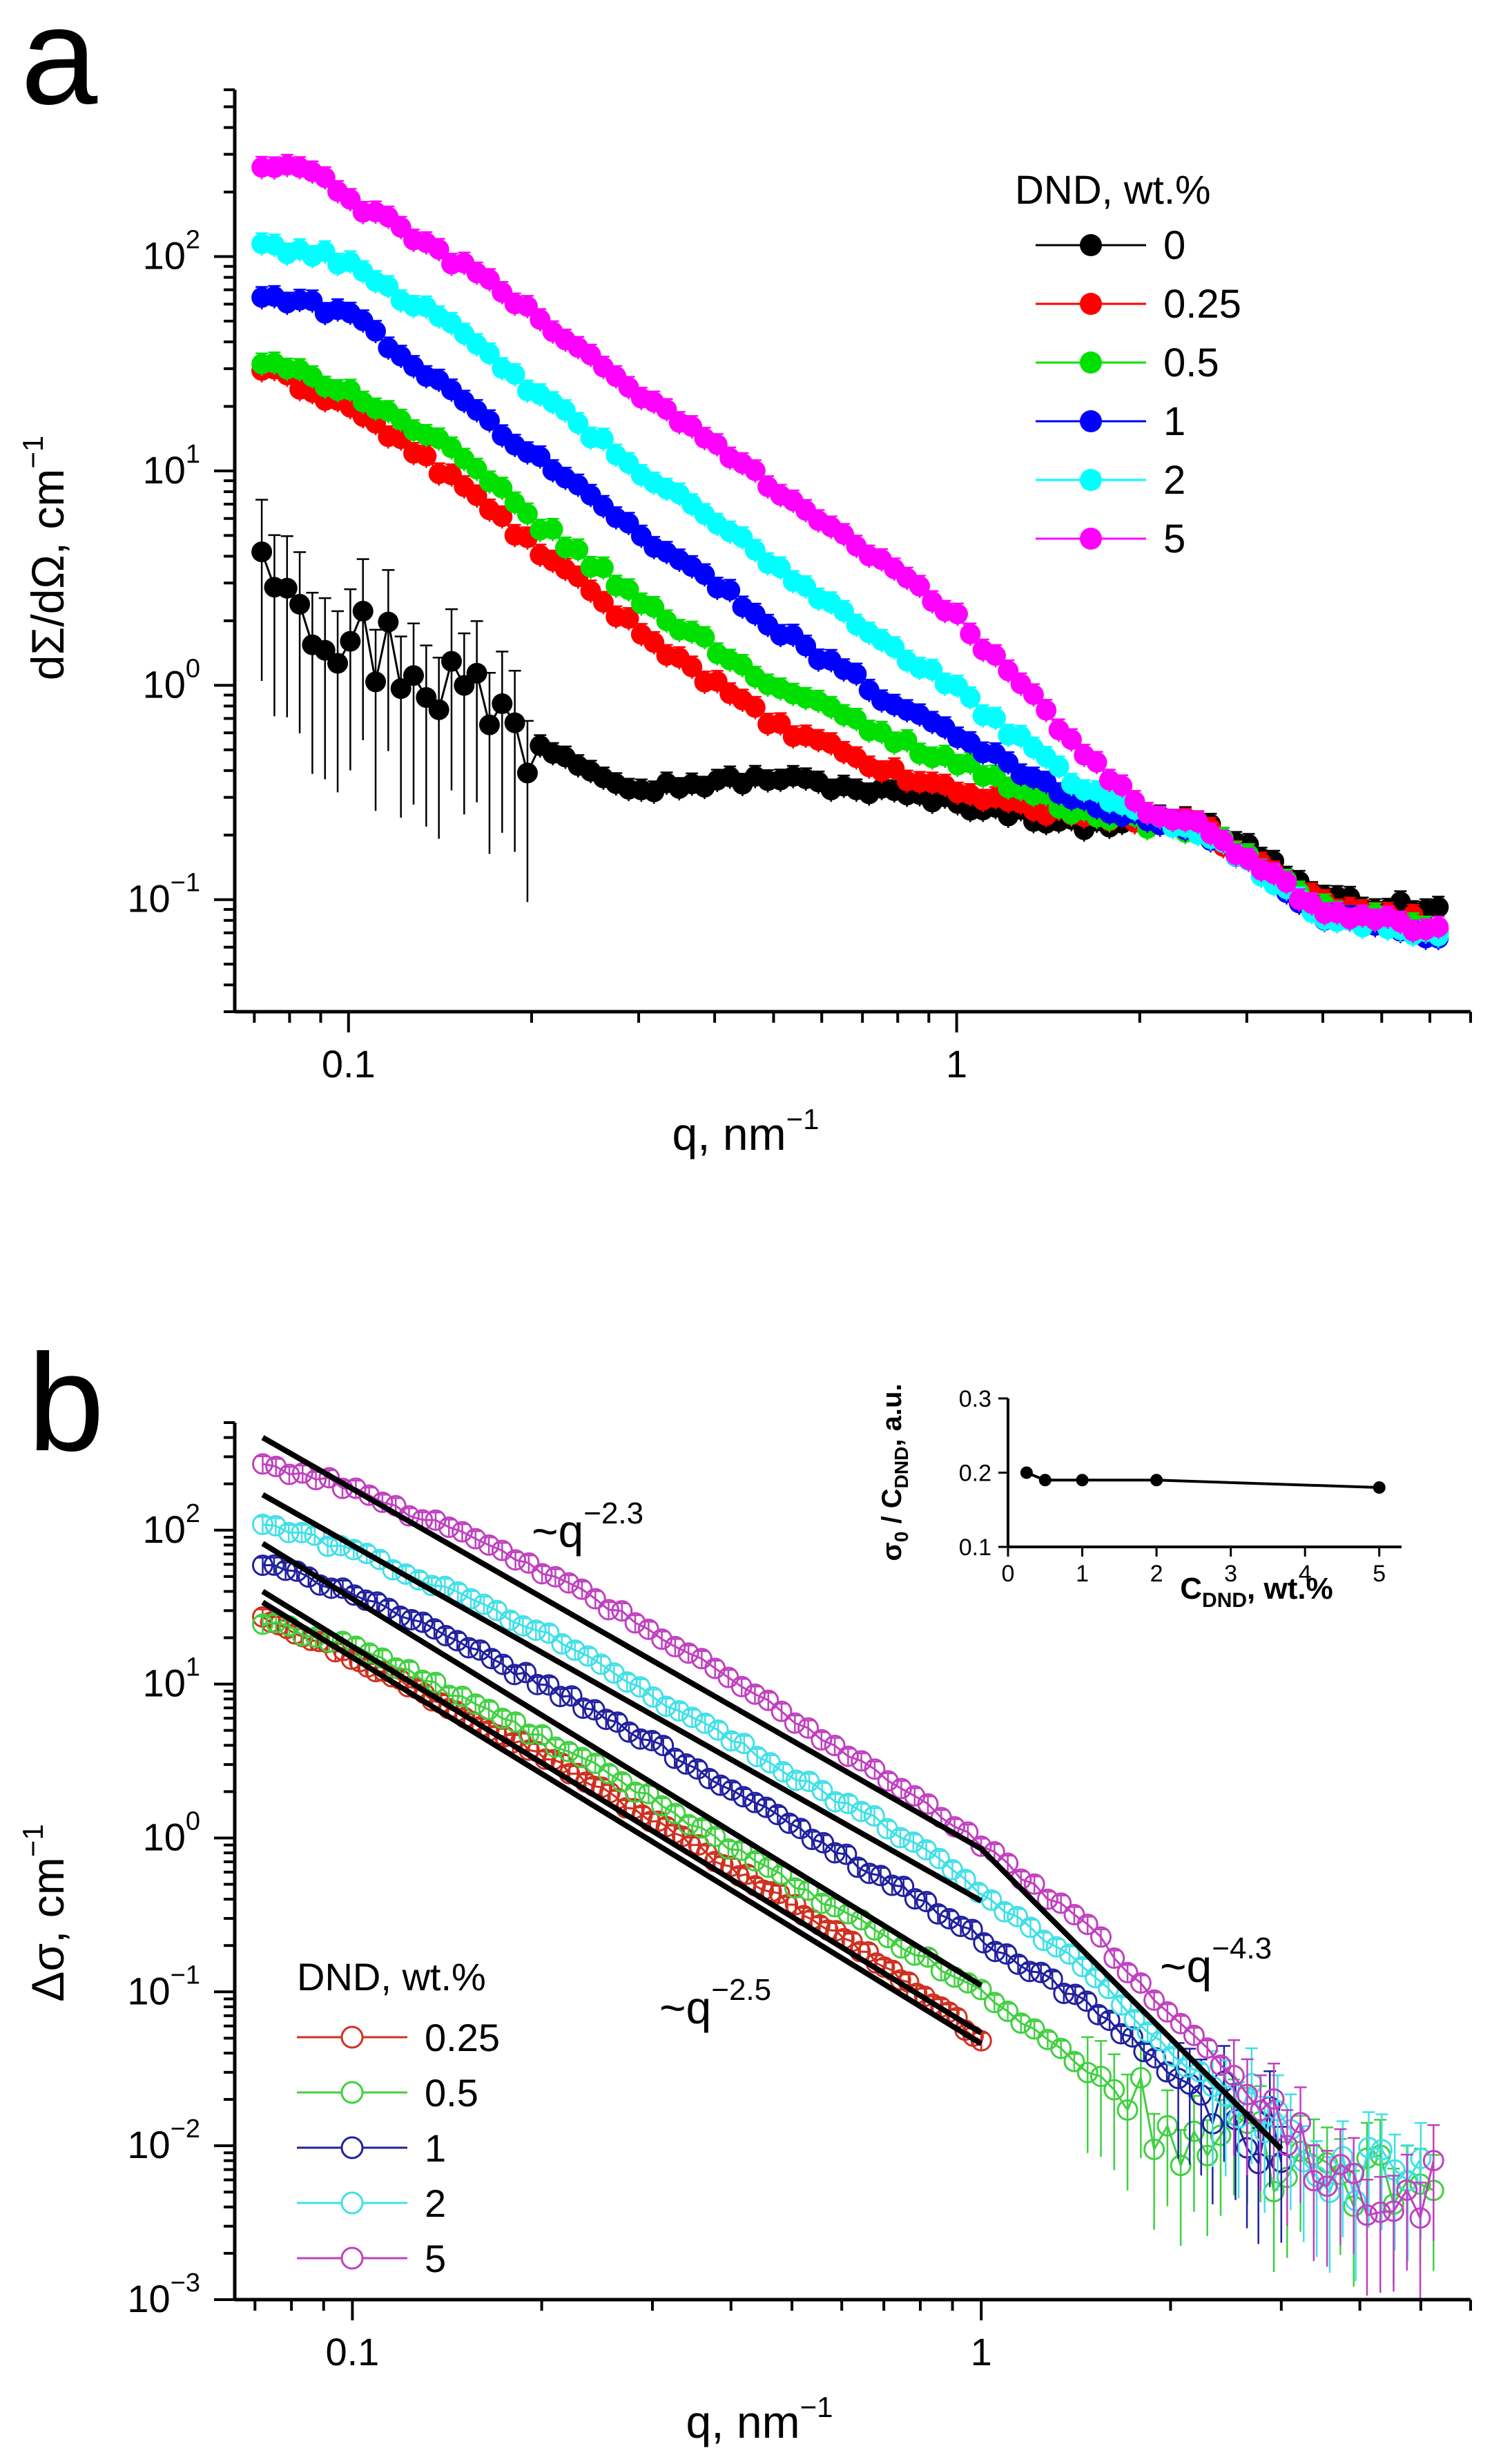 The image size is (1492, 2464). I want to click on panel-a-y-tick-label: 10², so click(171, 252).